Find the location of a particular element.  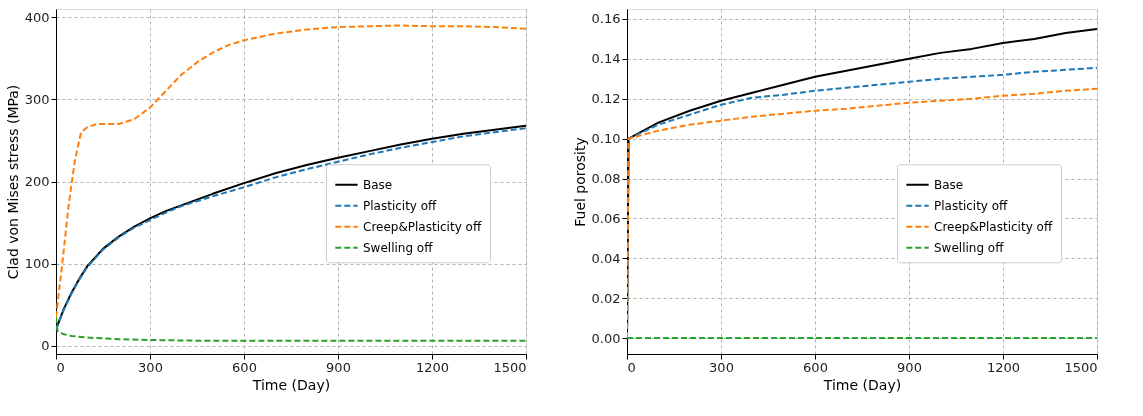

y-tick-label: 0.10 is located at coordinates (606, 139).